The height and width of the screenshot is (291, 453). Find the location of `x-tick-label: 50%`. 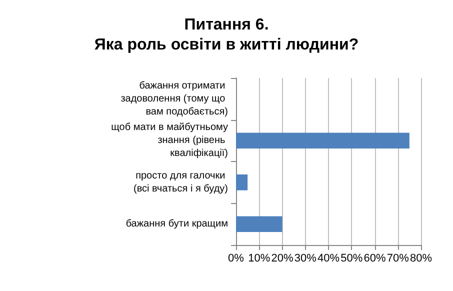

x-tick-label: 50% is located at coordinates (351, 258).